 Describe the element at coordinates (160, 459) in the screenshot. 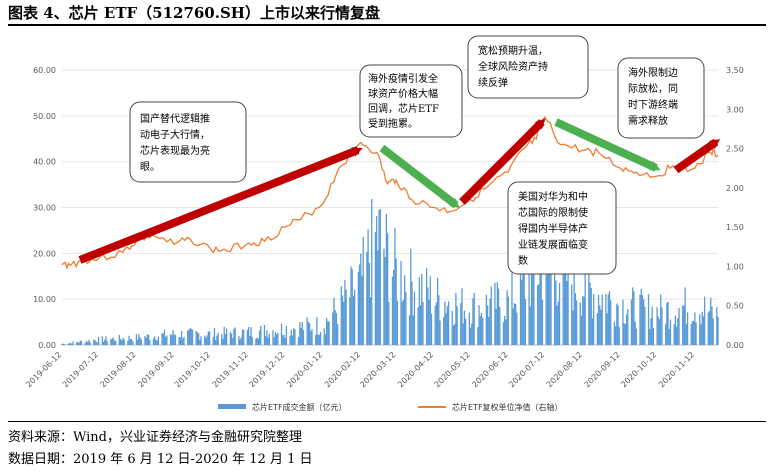

I see `data-date-note: 数据日期：2019 年 6 月 12 日-2020 年 12 月 1 日` at that location.